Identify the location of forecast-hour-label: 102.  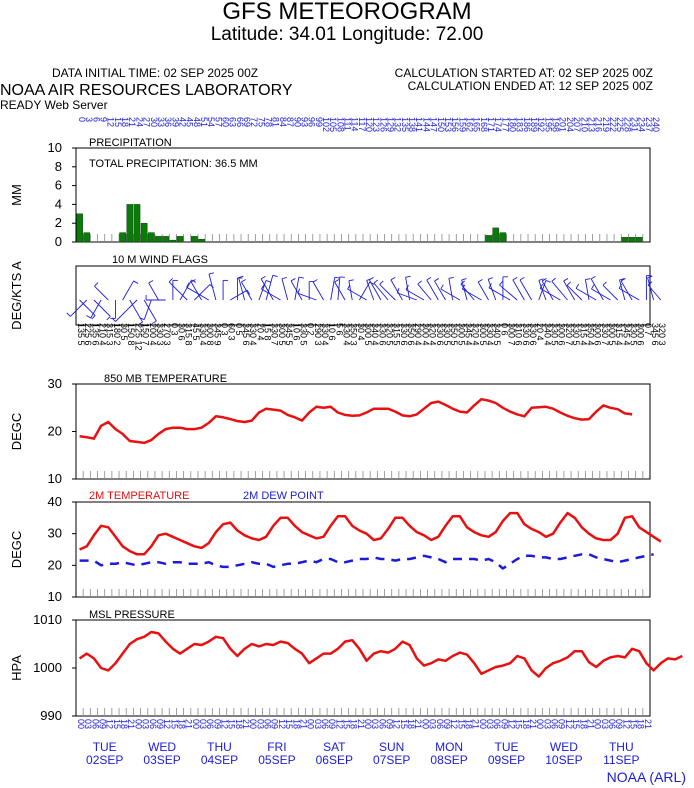
(326, 124).